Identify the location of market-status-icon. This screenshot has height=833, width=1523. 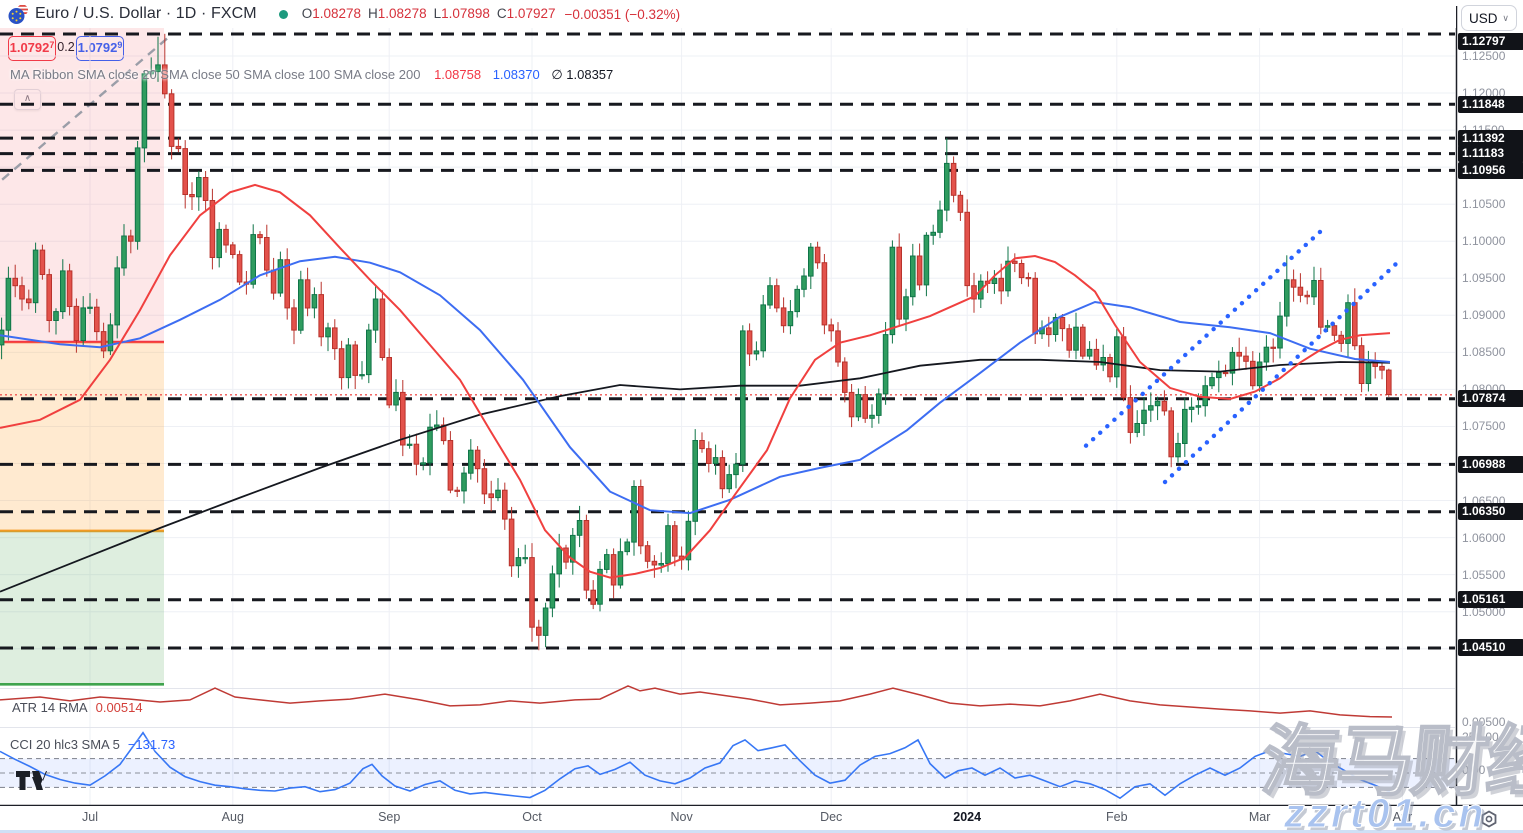
(283, 14).